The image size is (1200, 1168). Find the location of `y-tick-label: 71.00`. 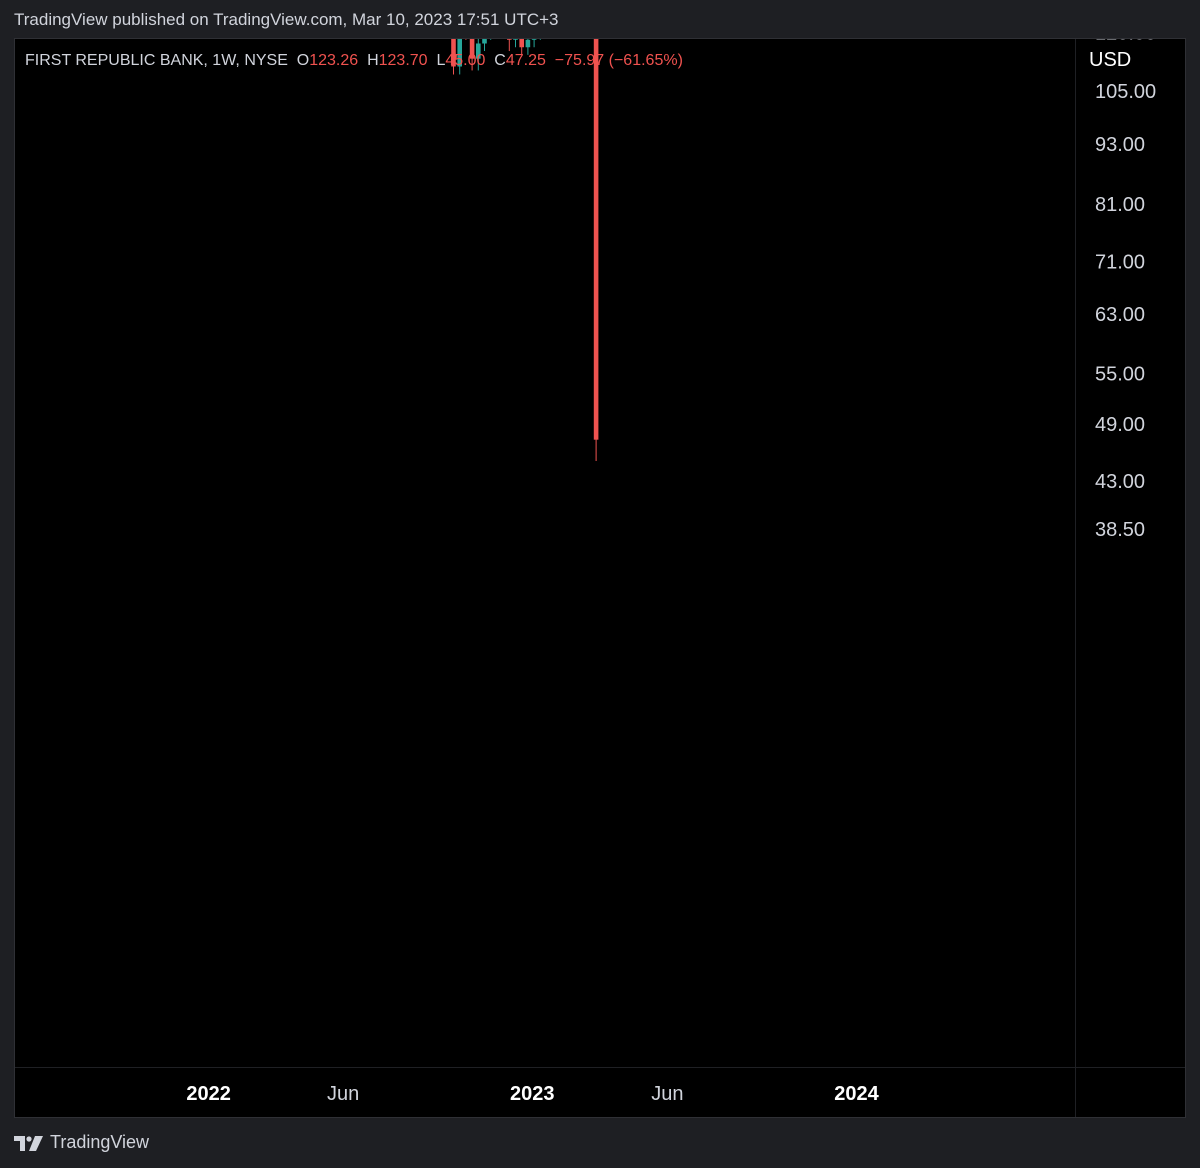

y-tick-label: 71.00 is located at coordinates (1120, 263).